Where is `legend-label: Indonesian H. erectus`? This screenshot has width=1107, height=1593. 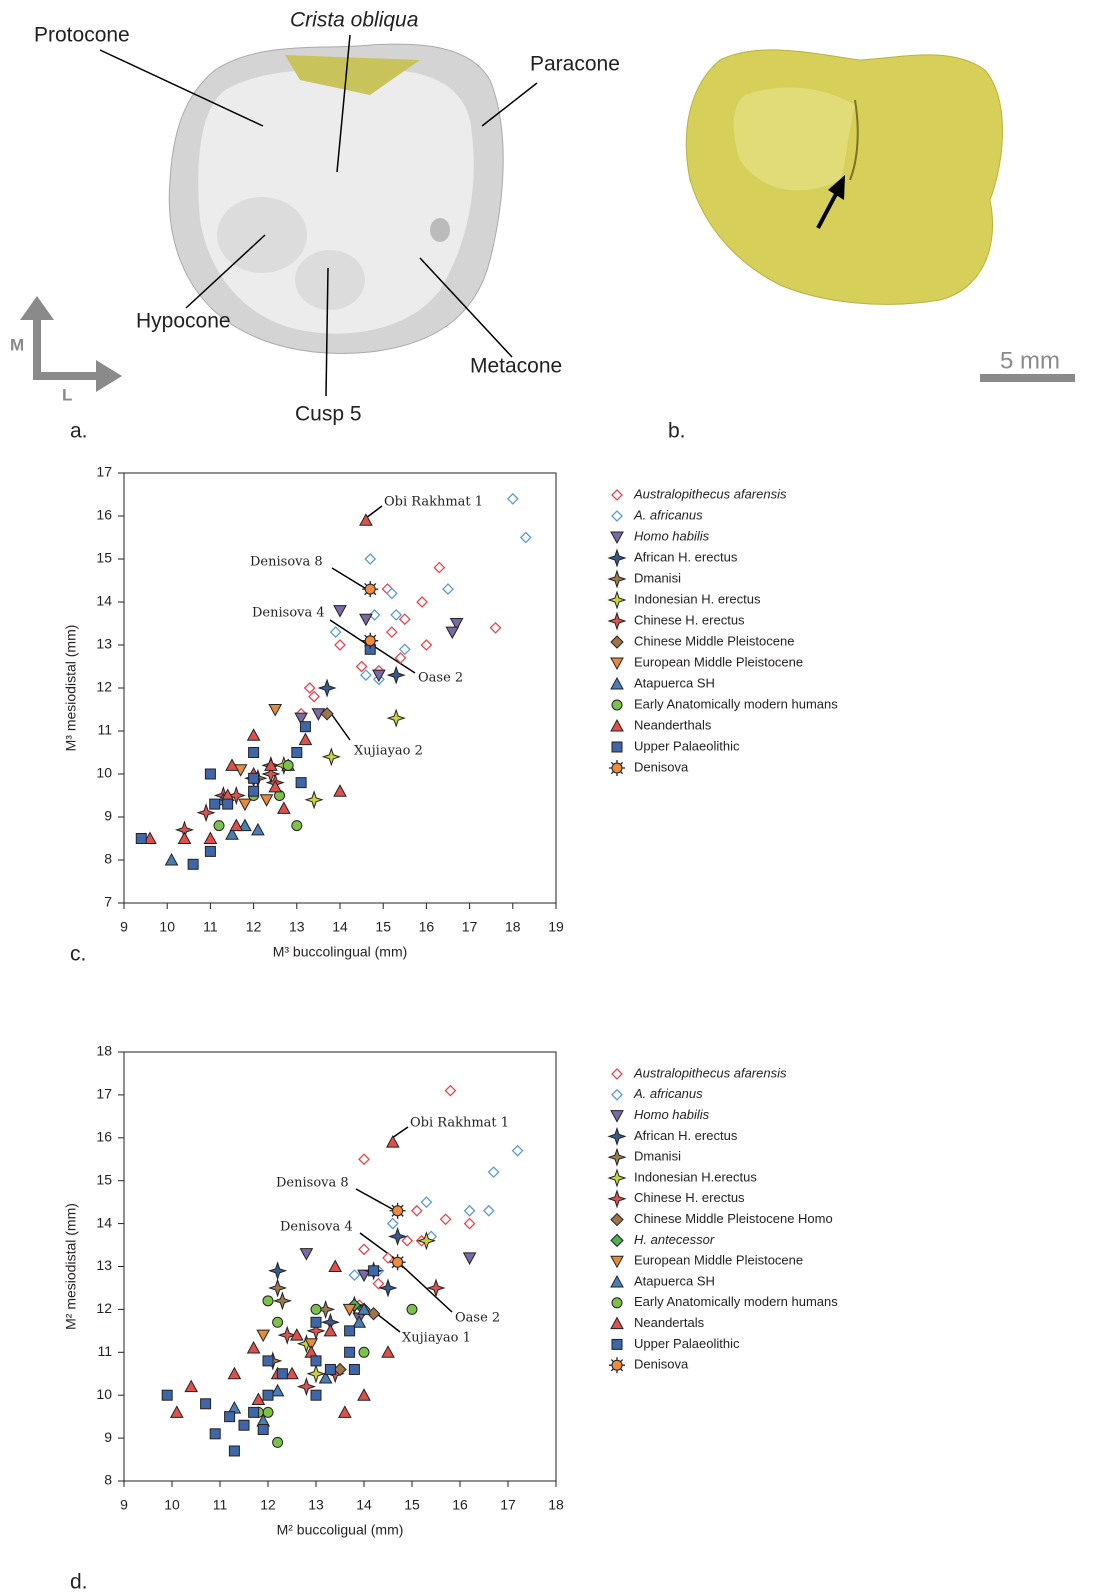
legend-label: Indonesian H. erectus is located at coordinates (697, 598).